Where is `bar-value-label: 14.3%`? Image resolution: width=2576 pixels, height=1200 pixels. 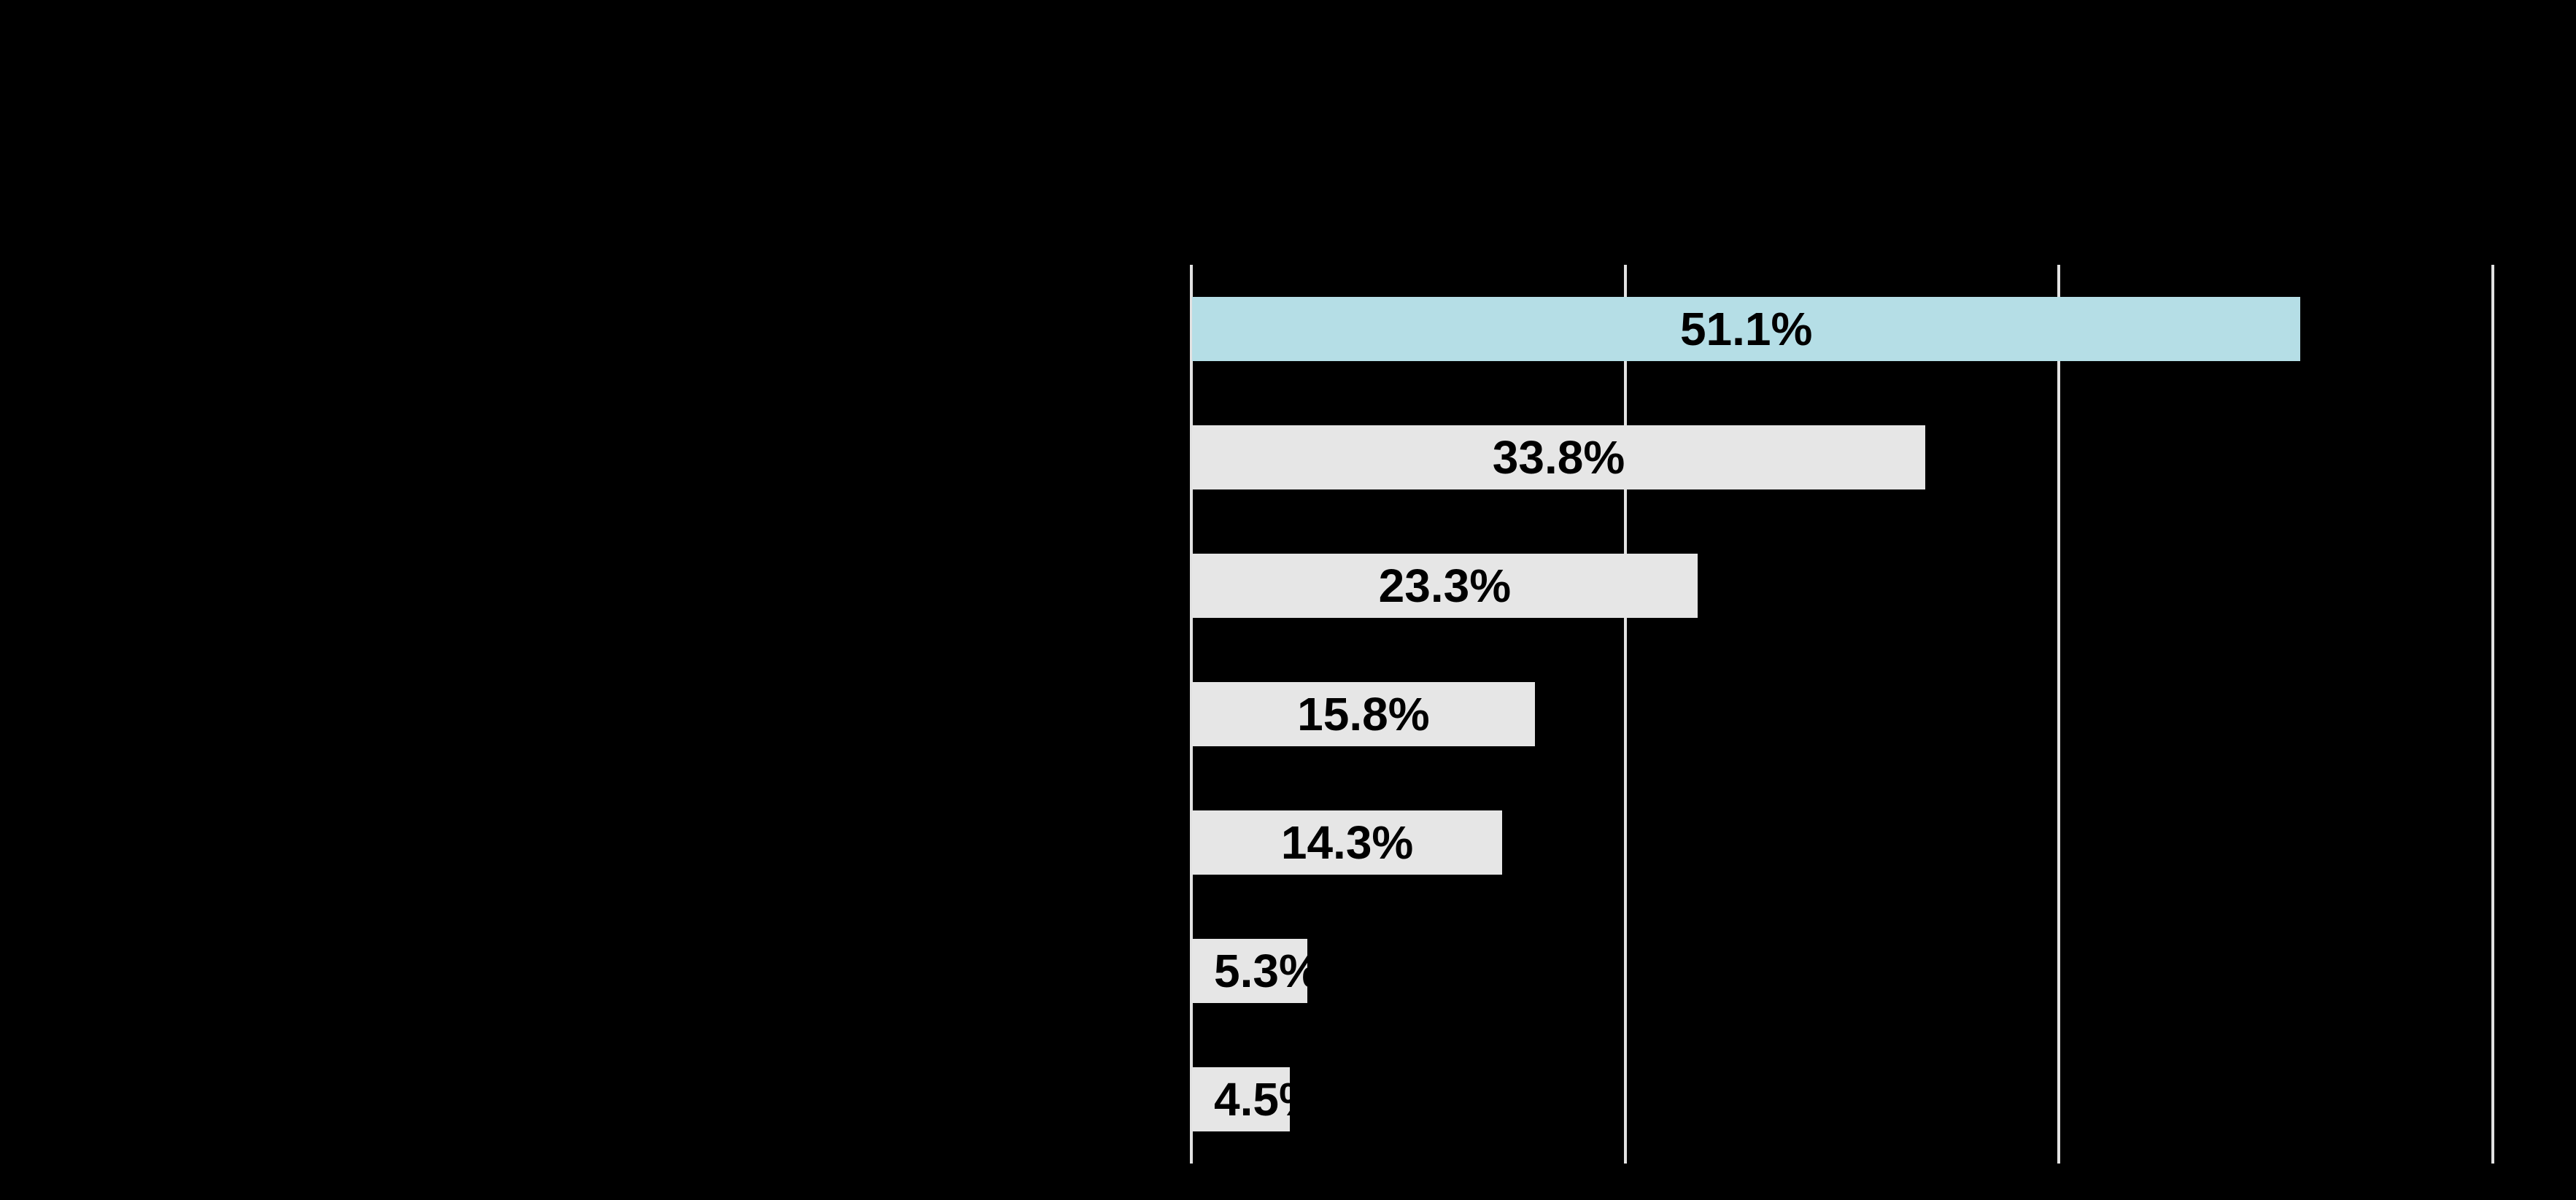 bar-value-label: 14.3% is located at coordinates (1347, 842).